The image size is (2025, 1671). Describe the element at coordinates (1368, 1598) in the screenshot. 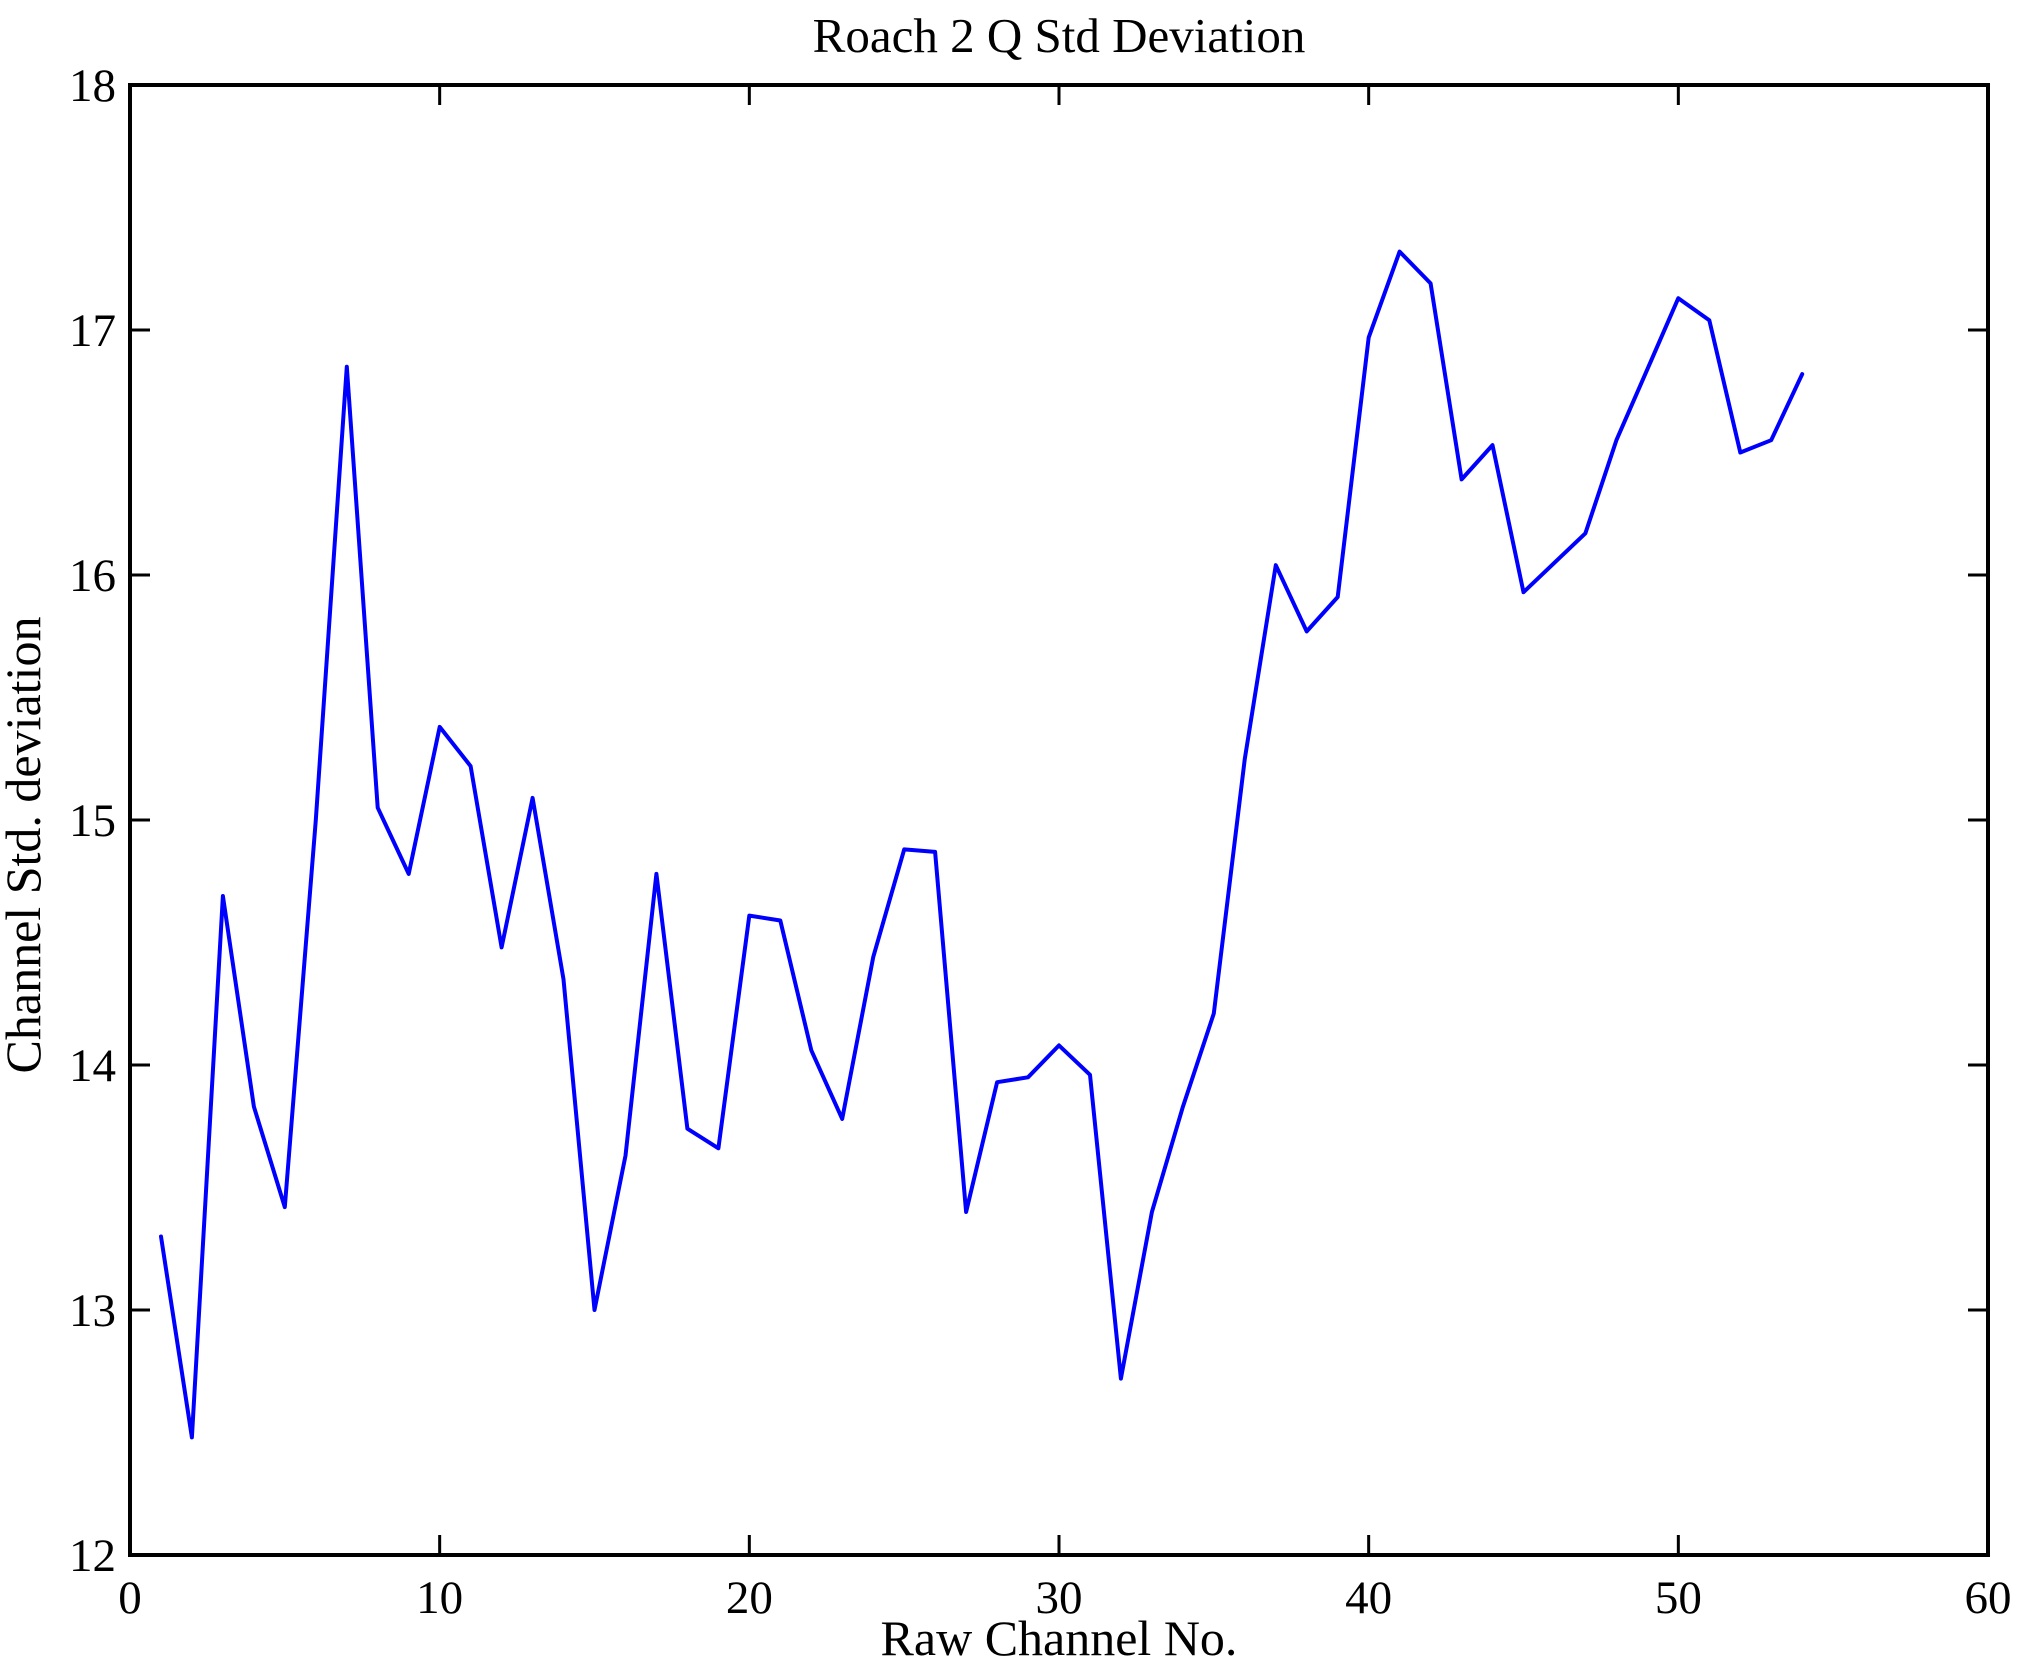

I see `x-tick-label: 40` at that location.